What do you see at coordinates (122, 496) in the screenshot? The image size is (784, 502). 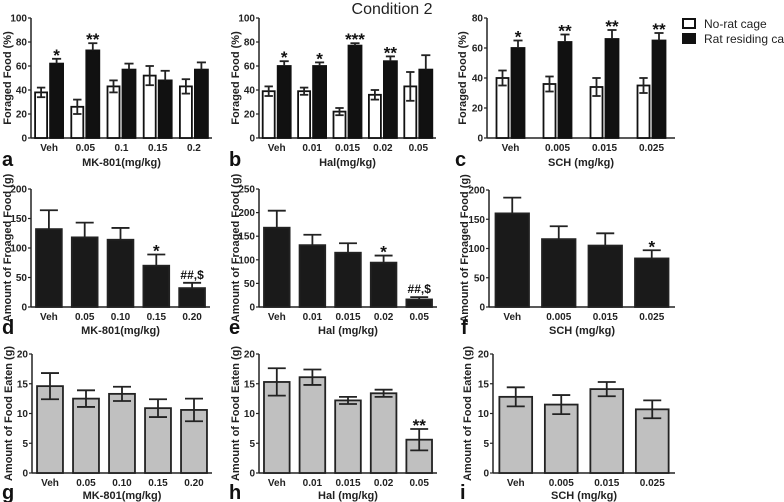 I see `x-axis-title: MK-801(mg/kg)` at bounding box center [122, 496].